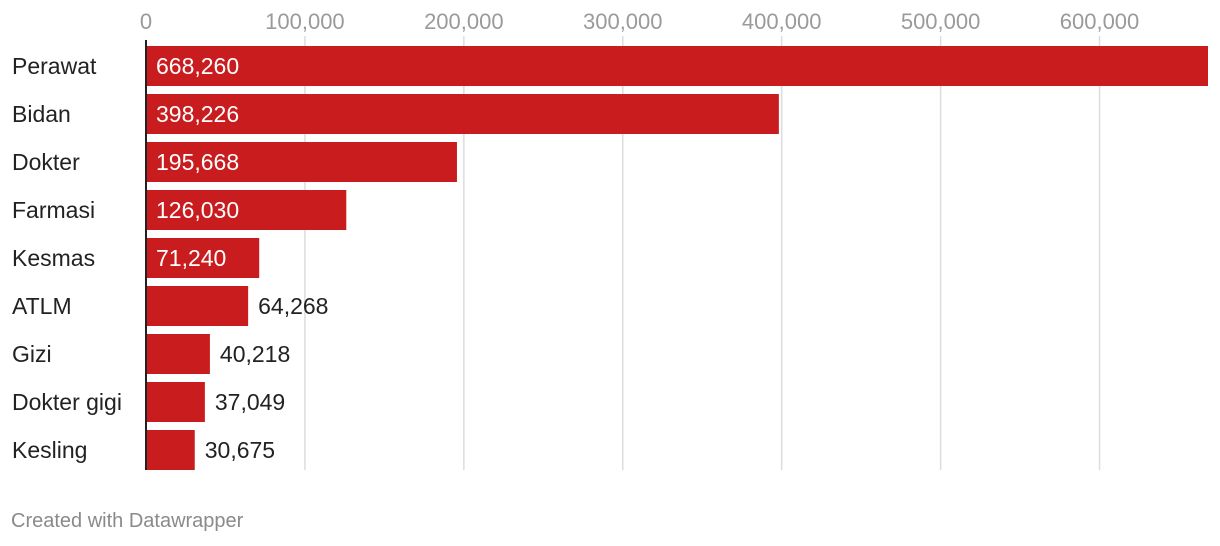  Describe the element at coordinates (54, 66) in the screenshot. I see `category-label: Perawat` at that location.